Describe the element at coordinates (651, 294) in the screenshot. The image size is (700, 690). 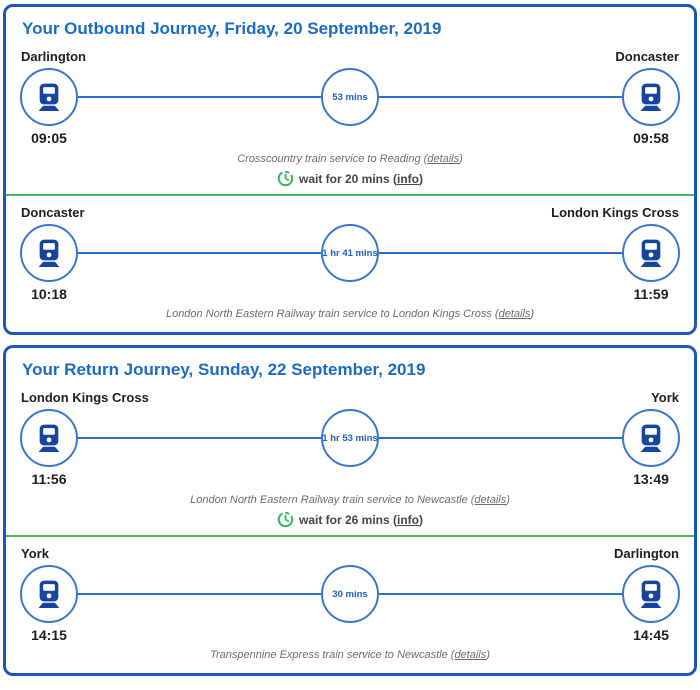
I see `arrival-time: 11:59` at that location.